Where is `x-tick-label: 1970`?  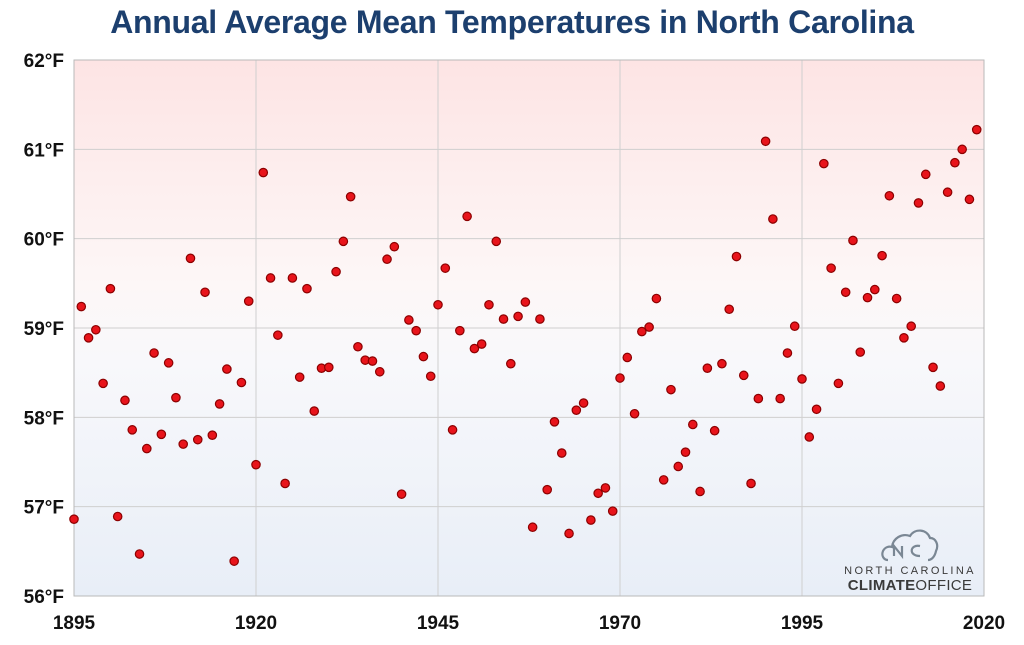
x-tick-label: 1970 is located at coordinates (620, 623).